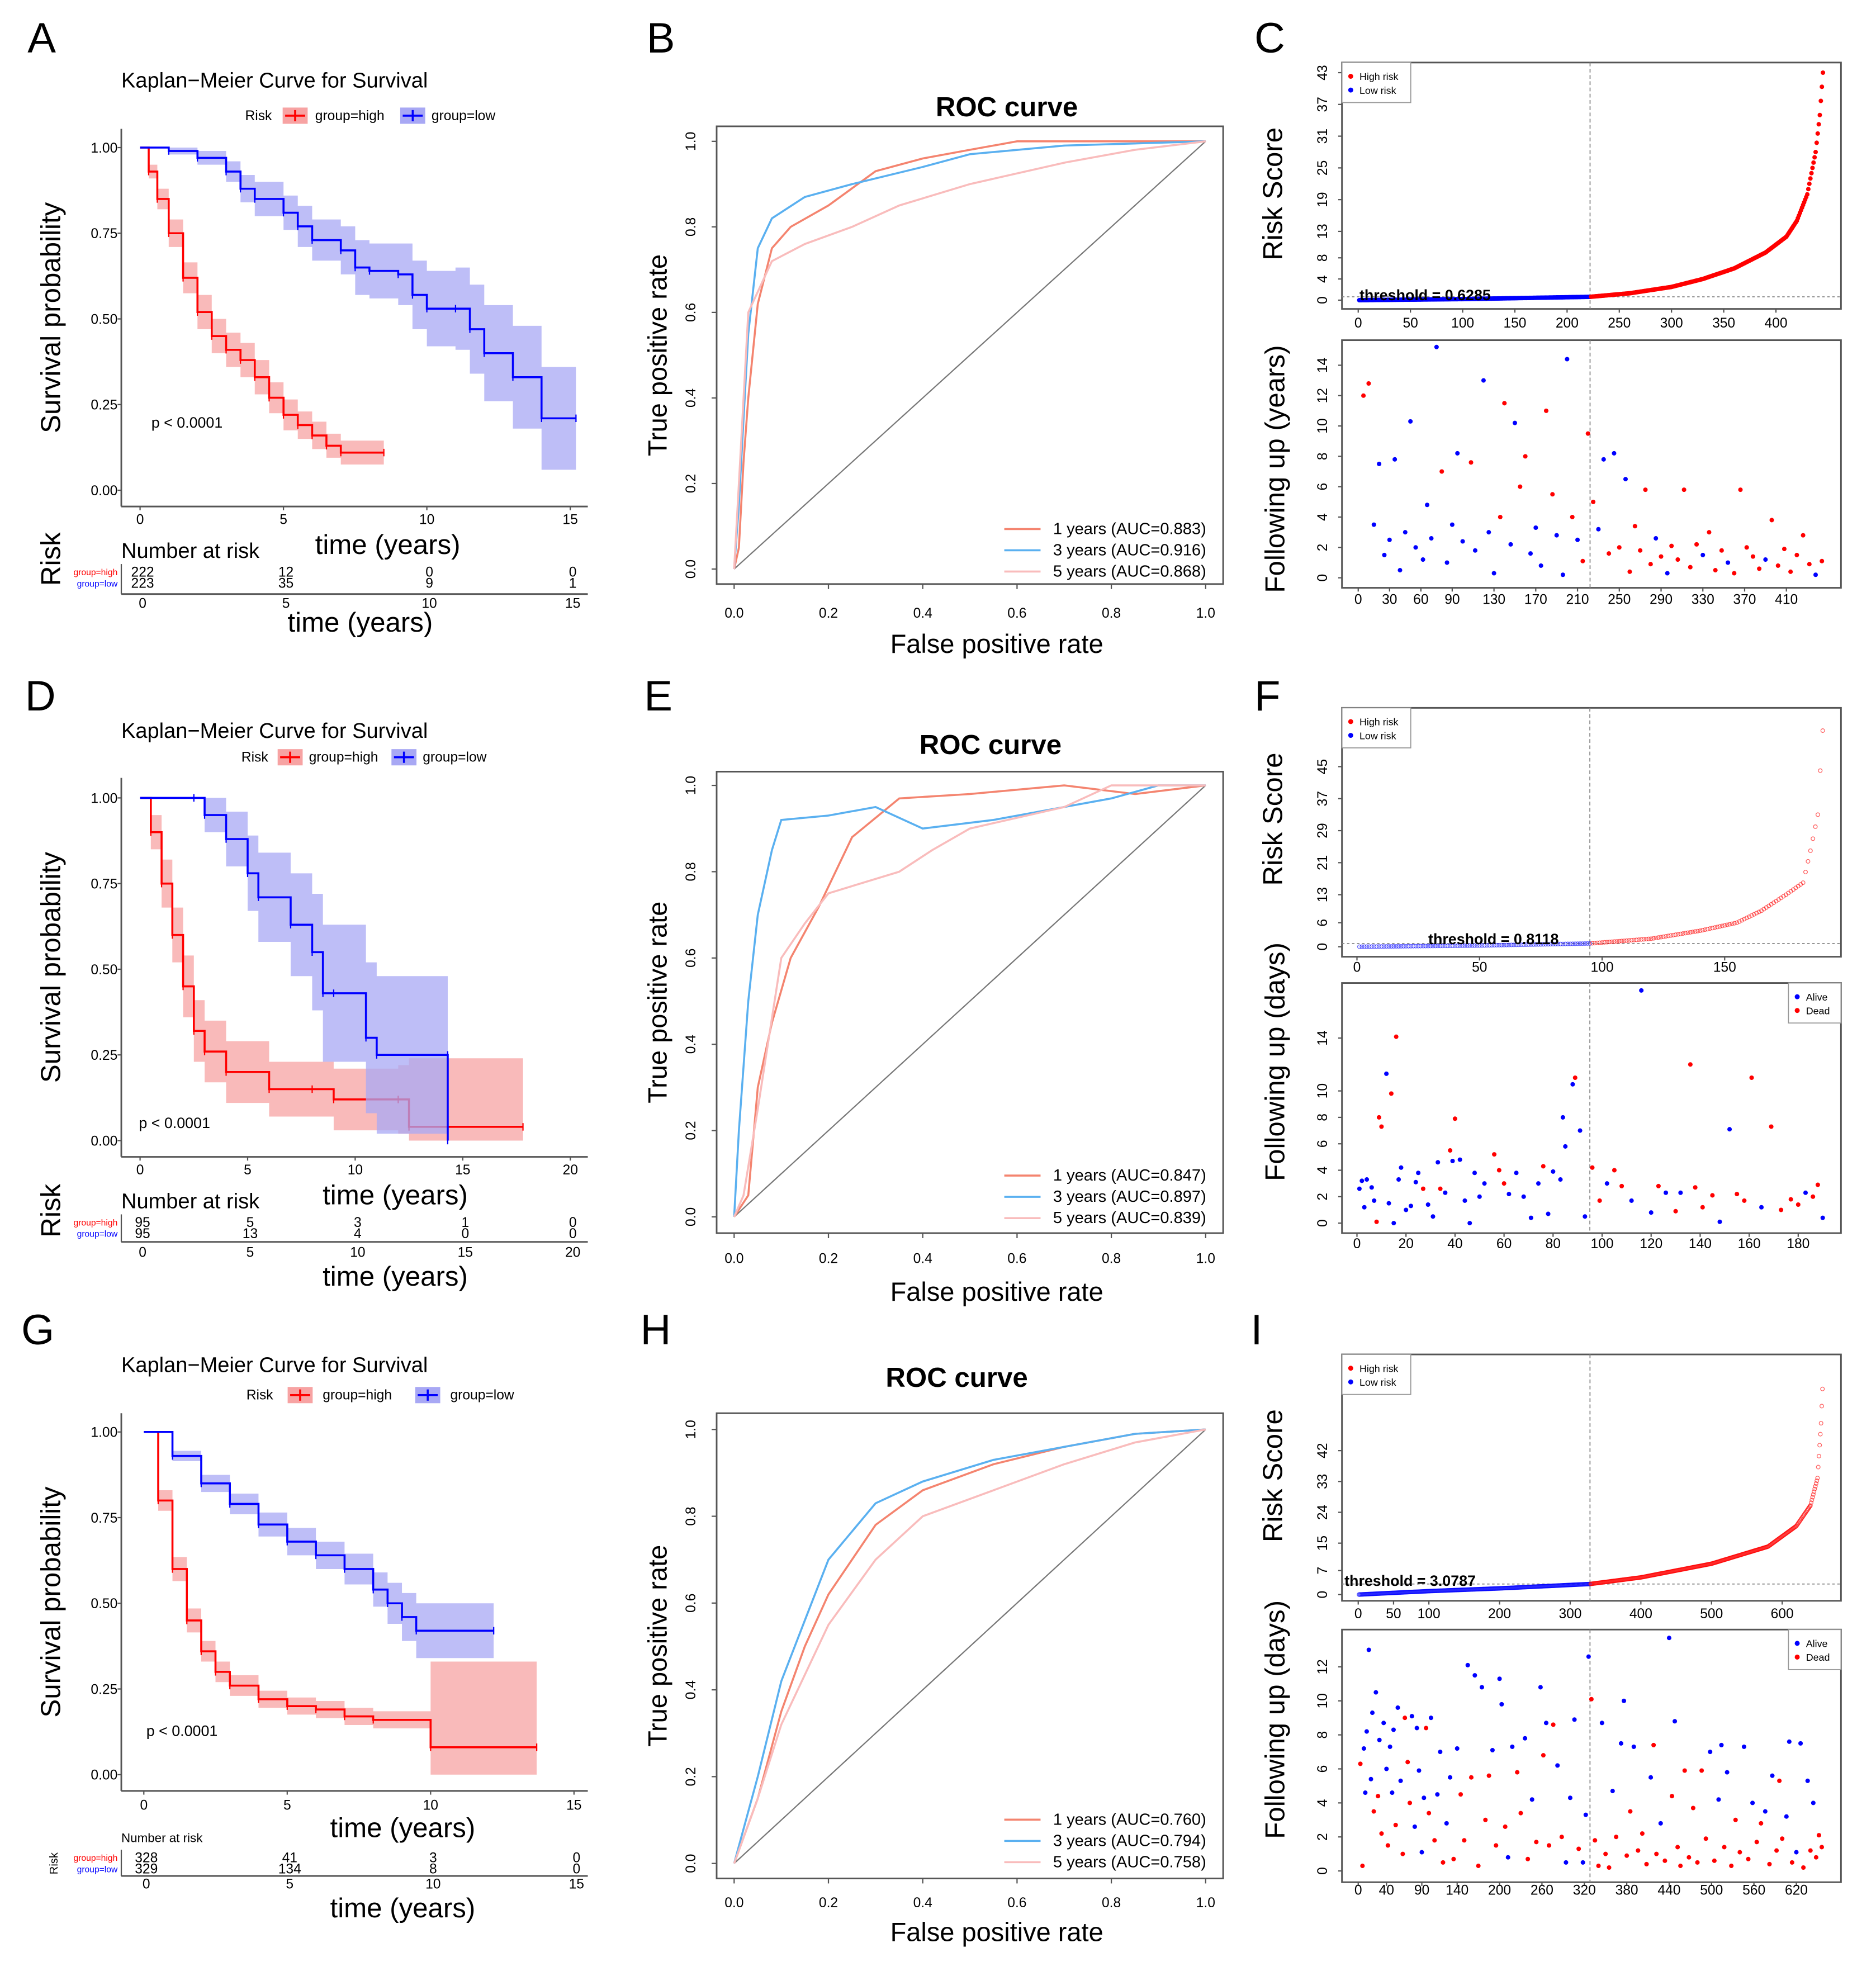  Describe the element at coordinates (1452, 600) in the screenshot. I see `x-tick-label: 90` at that location.